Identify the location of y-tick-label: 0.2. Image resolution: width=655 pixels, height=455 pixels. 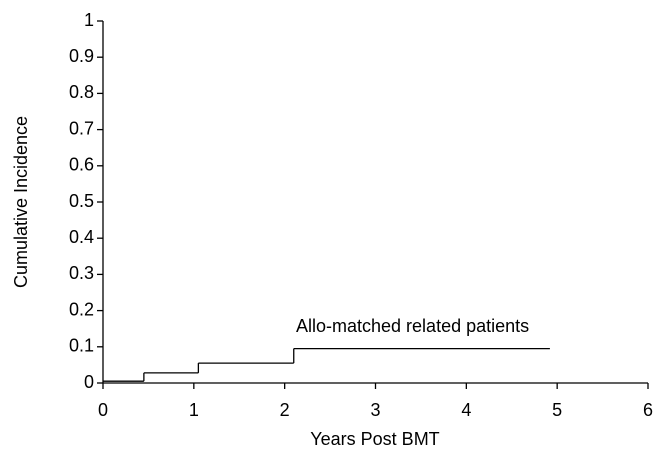
(81, 309).